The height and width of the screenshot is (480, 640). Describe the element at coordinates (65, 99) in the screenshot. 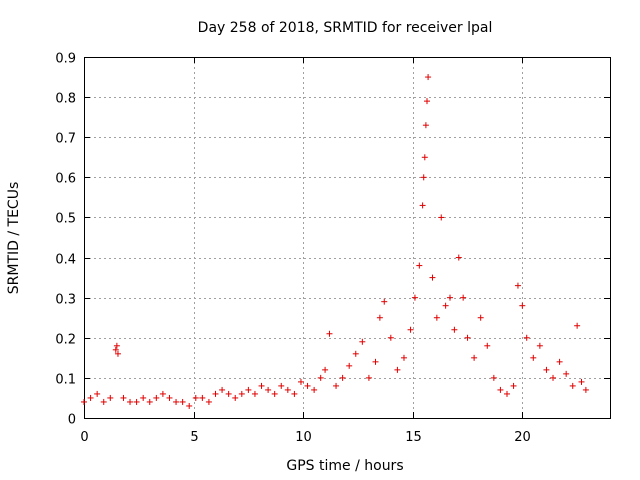

I see `y-tick-label: 0.8` at that location.